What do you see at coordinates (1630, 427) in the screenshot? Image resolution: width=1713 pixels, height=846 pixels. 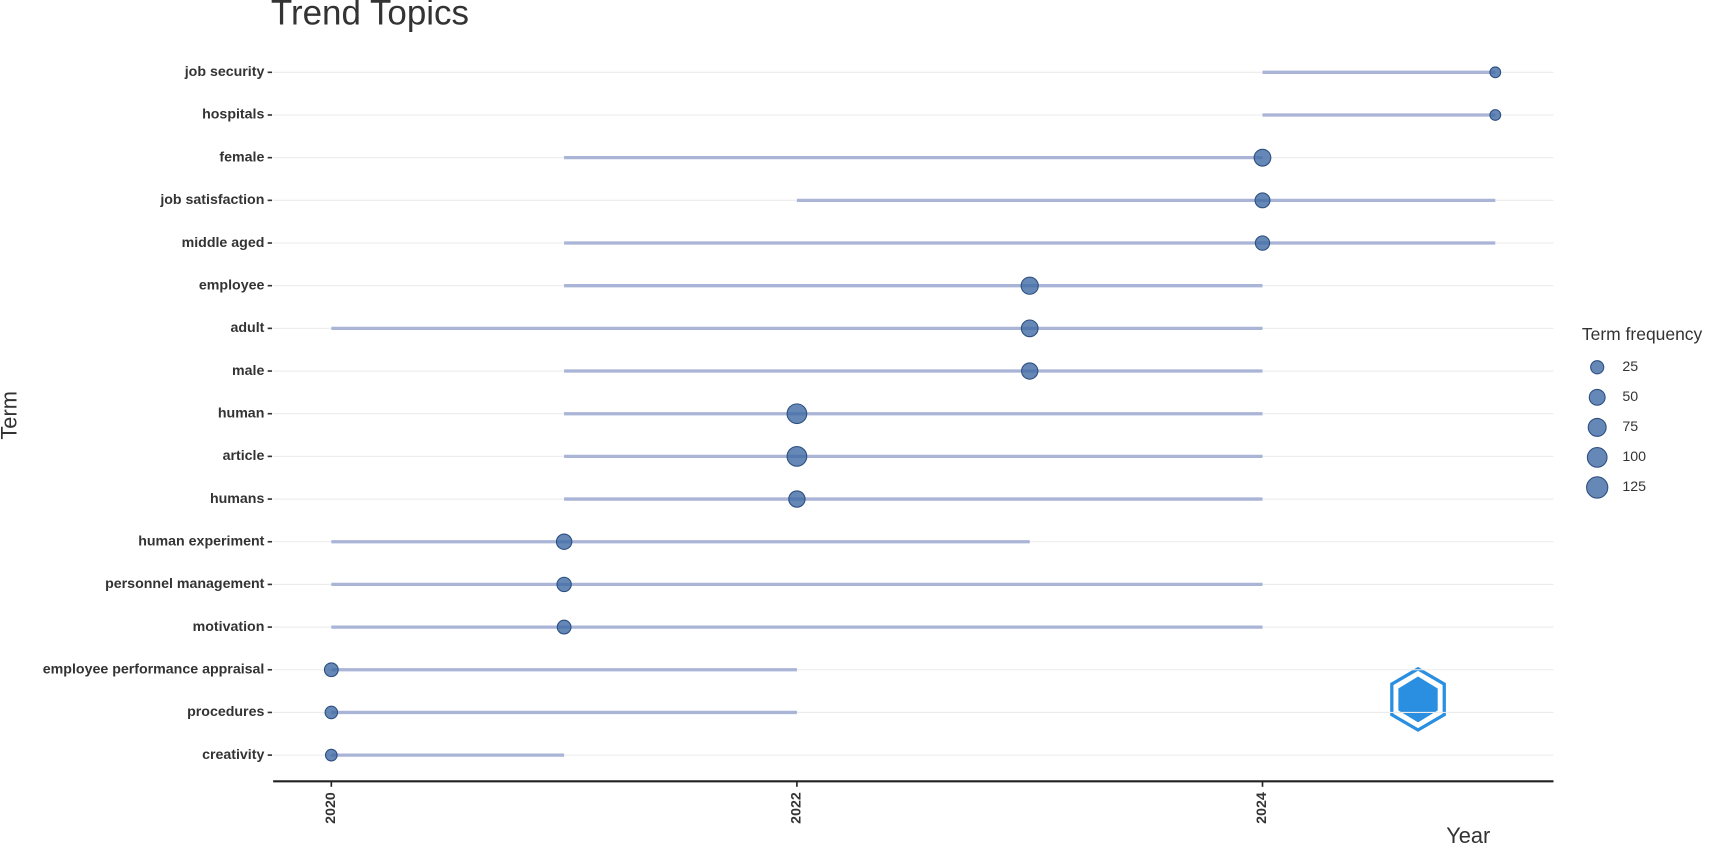 I see `legend-label: 75` at bounding box center [1630, 427].